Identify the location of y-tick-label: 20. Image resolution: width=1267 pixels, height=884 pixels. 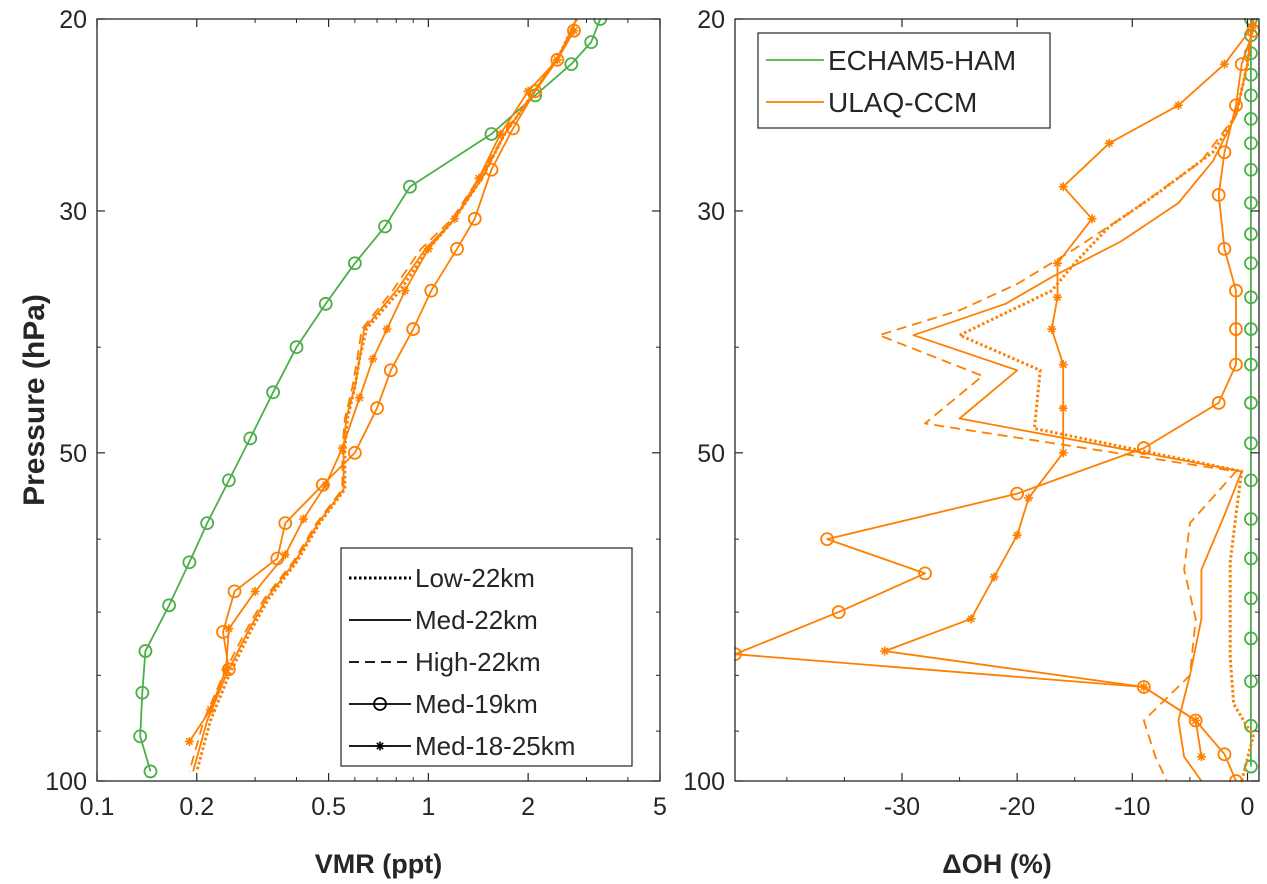
(711, 20).